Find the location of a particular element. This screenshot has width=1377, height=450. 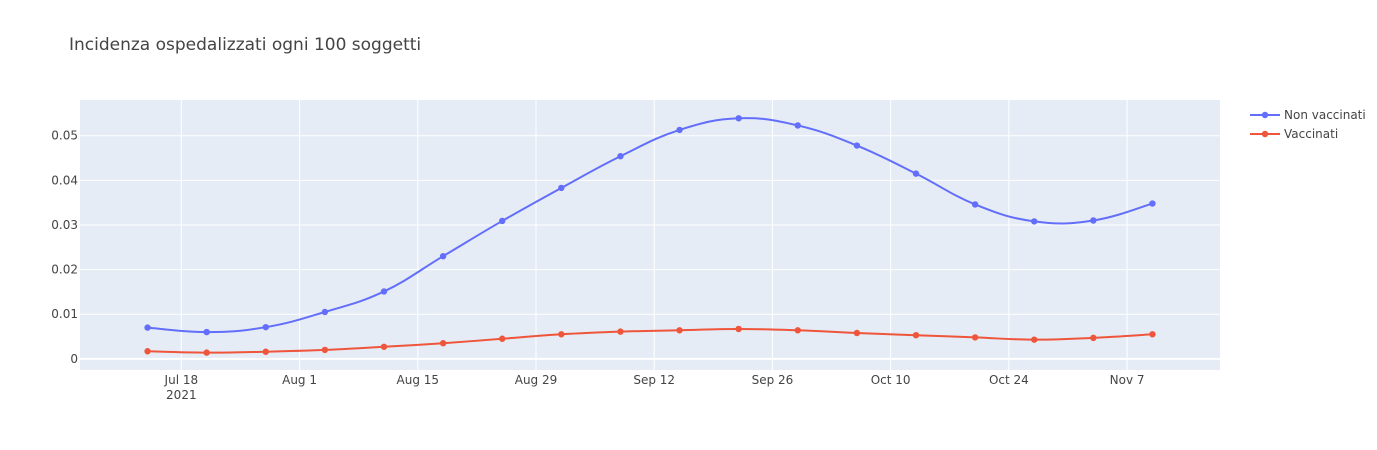

legend: Non vaccinati Vaccinati is located at coordinates (1308, 124).